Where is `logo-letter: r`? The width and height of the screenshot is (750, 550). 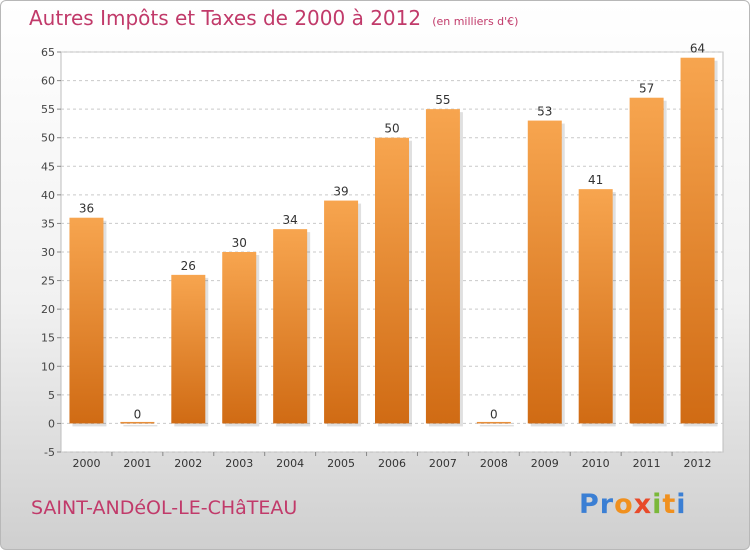
logo-letter: r is located at coordinates (607, 504).